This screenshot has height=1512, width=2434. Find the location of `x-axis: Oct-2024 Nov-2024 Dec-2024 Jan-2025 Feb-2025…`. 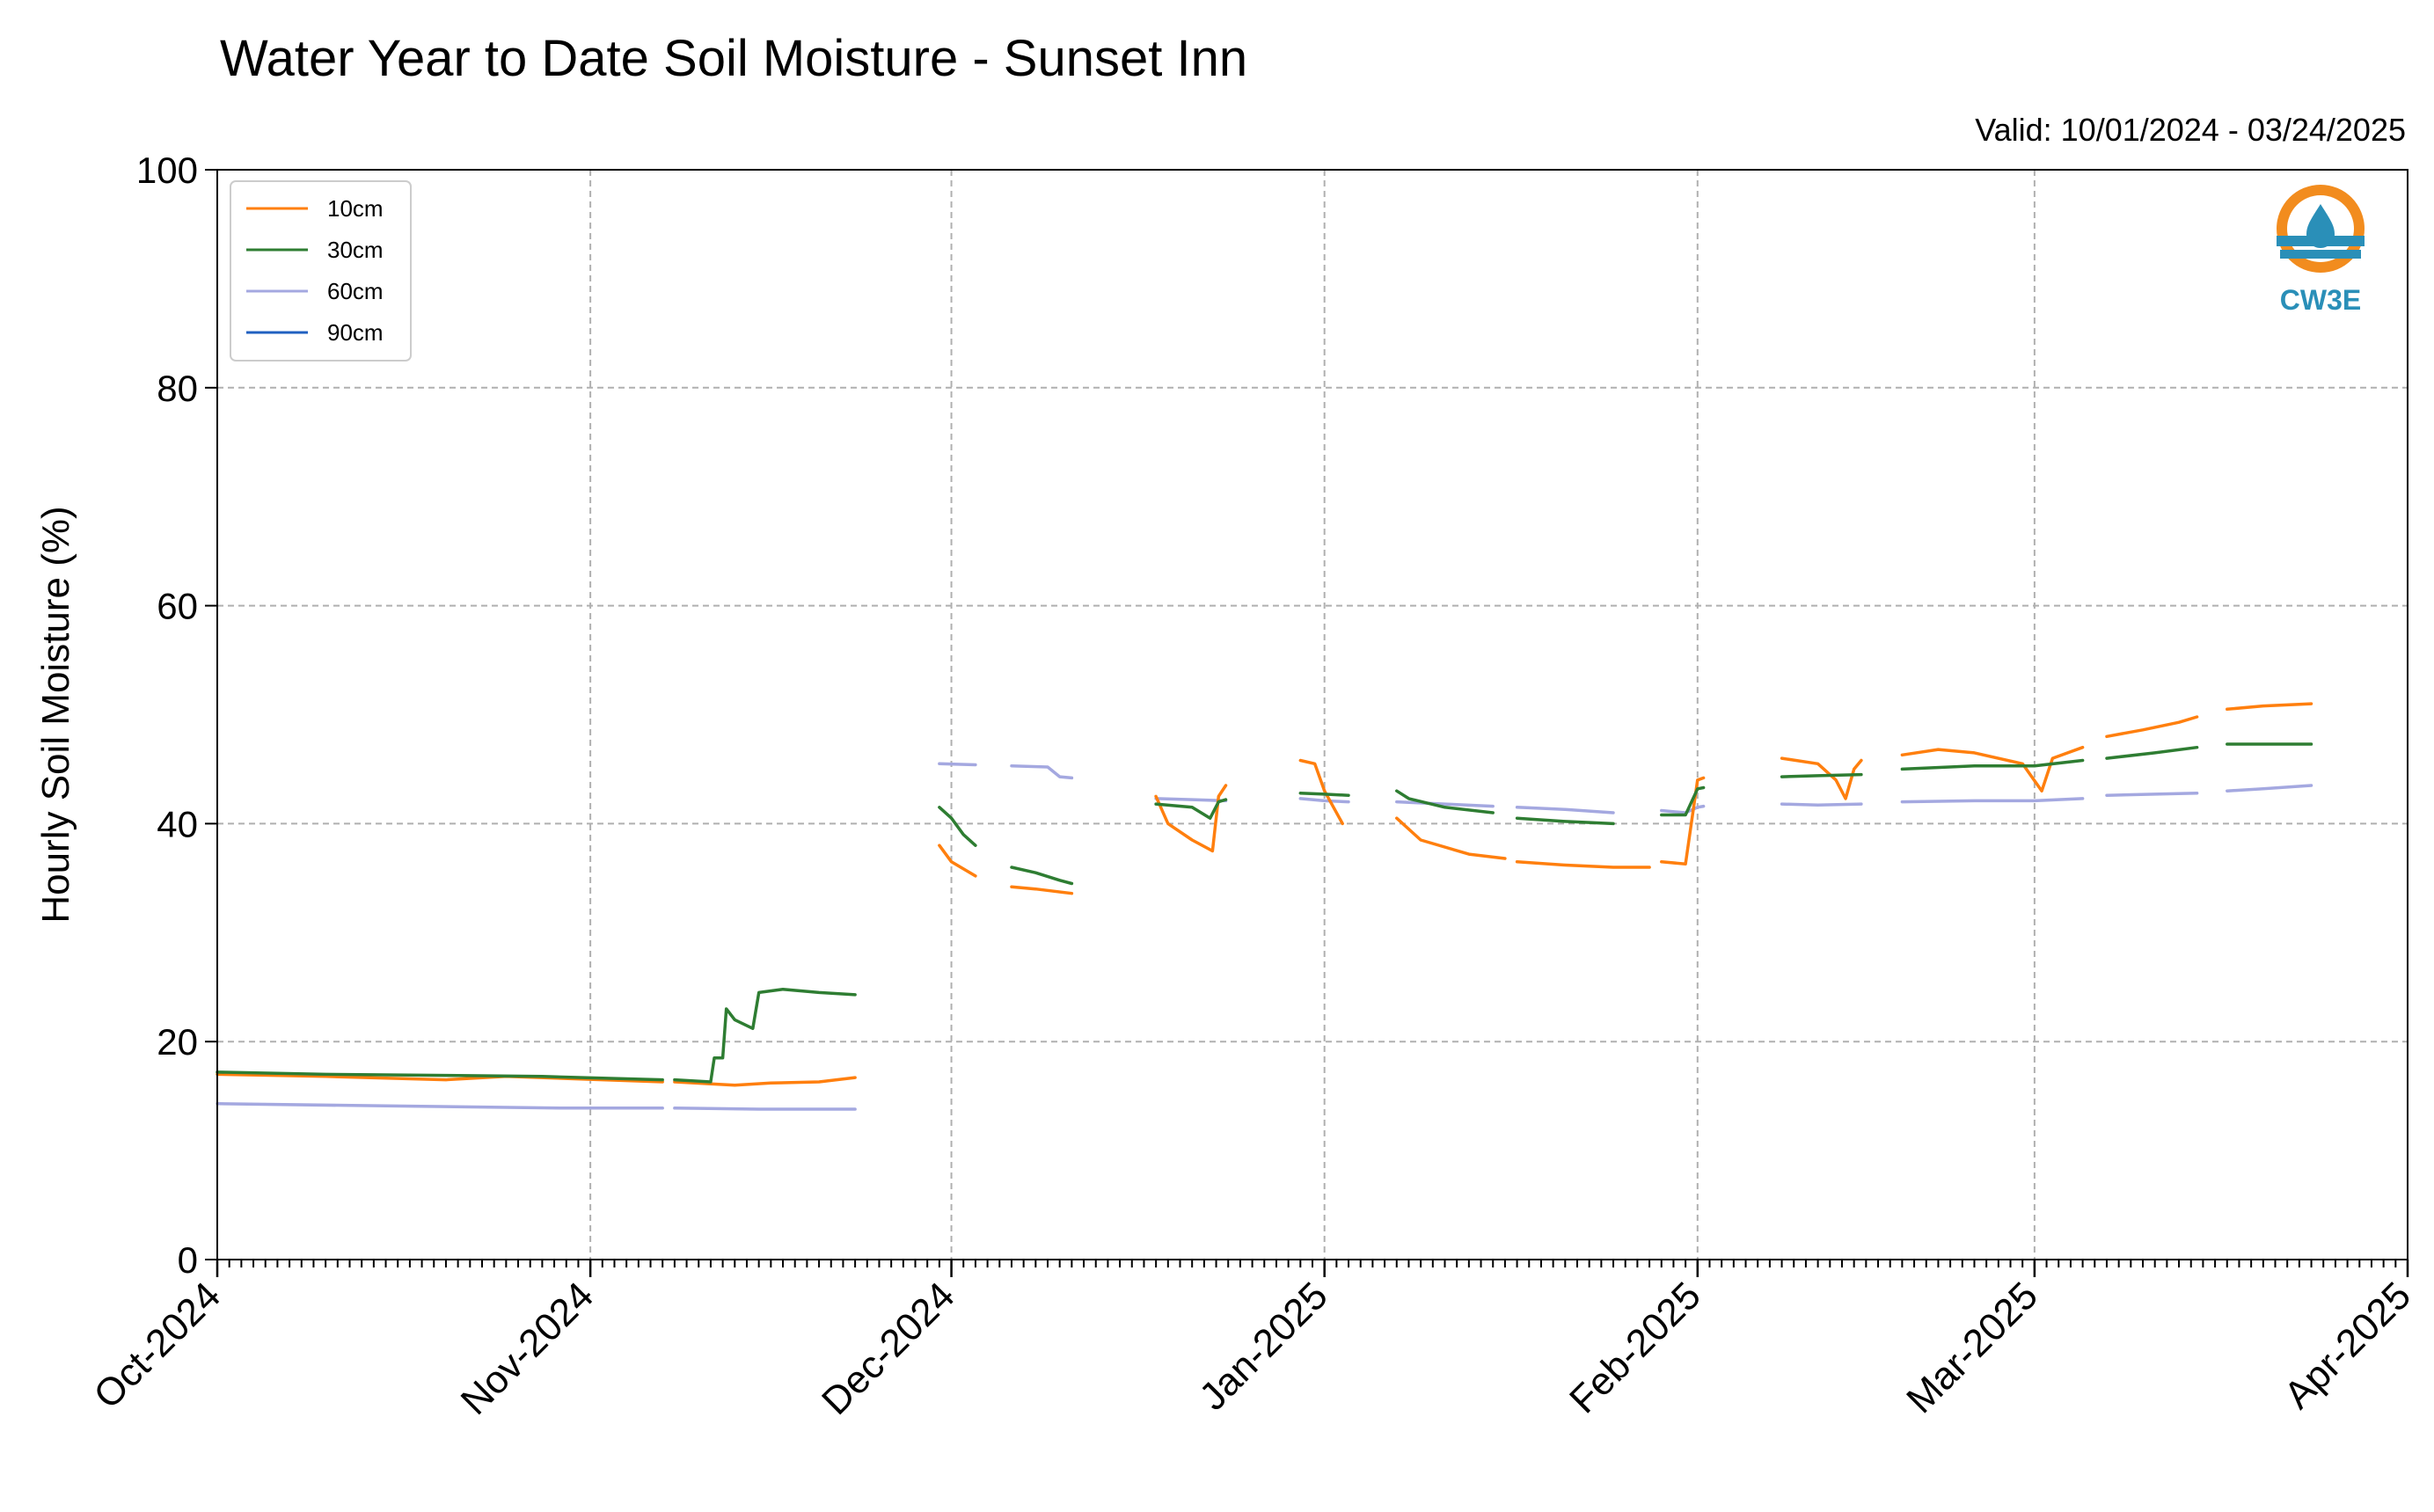

x-axis: Oct-2024 Nov-2024 Dec-2024 Jan-2025 Feb-2025… is located at coordinates (1252, 1341).